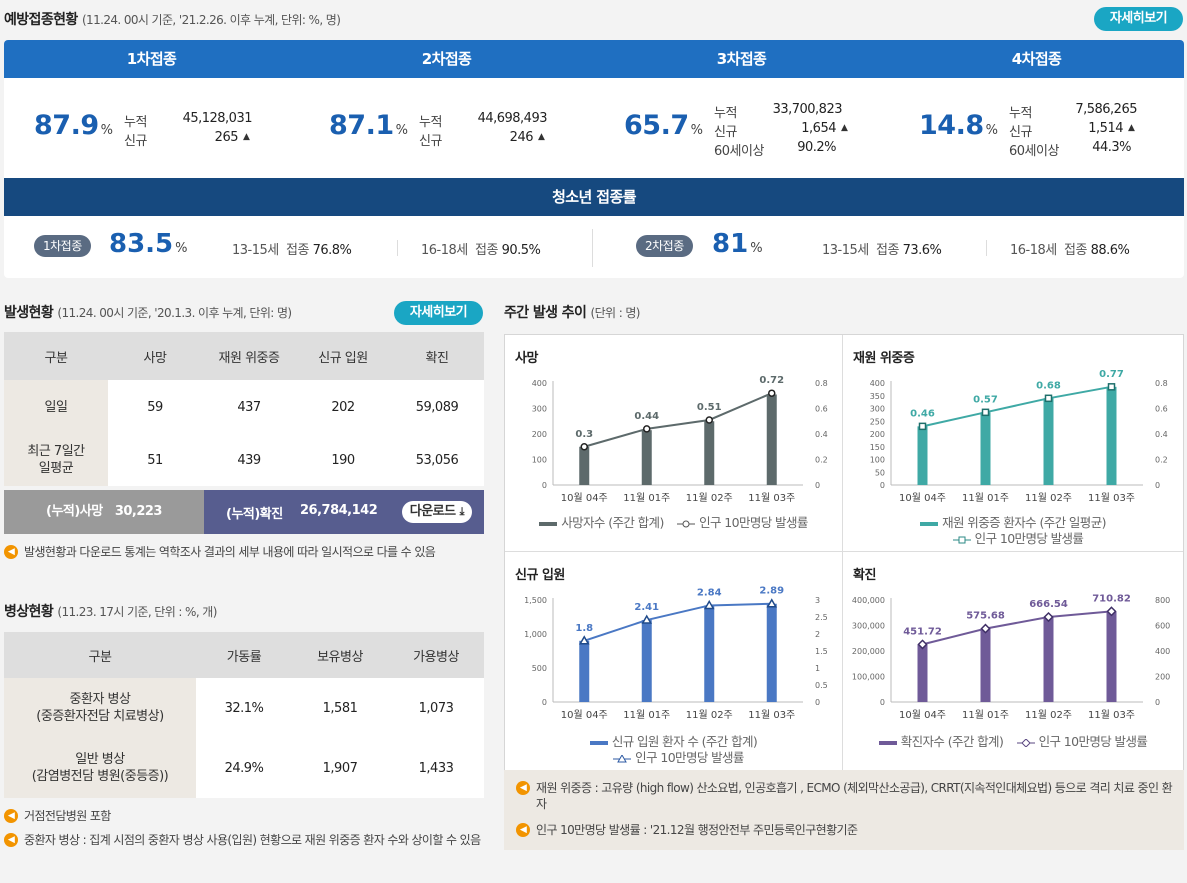 This screenshot has height=883, width=1187. I want to click on data-label: 0.77, so click(1111, 374).